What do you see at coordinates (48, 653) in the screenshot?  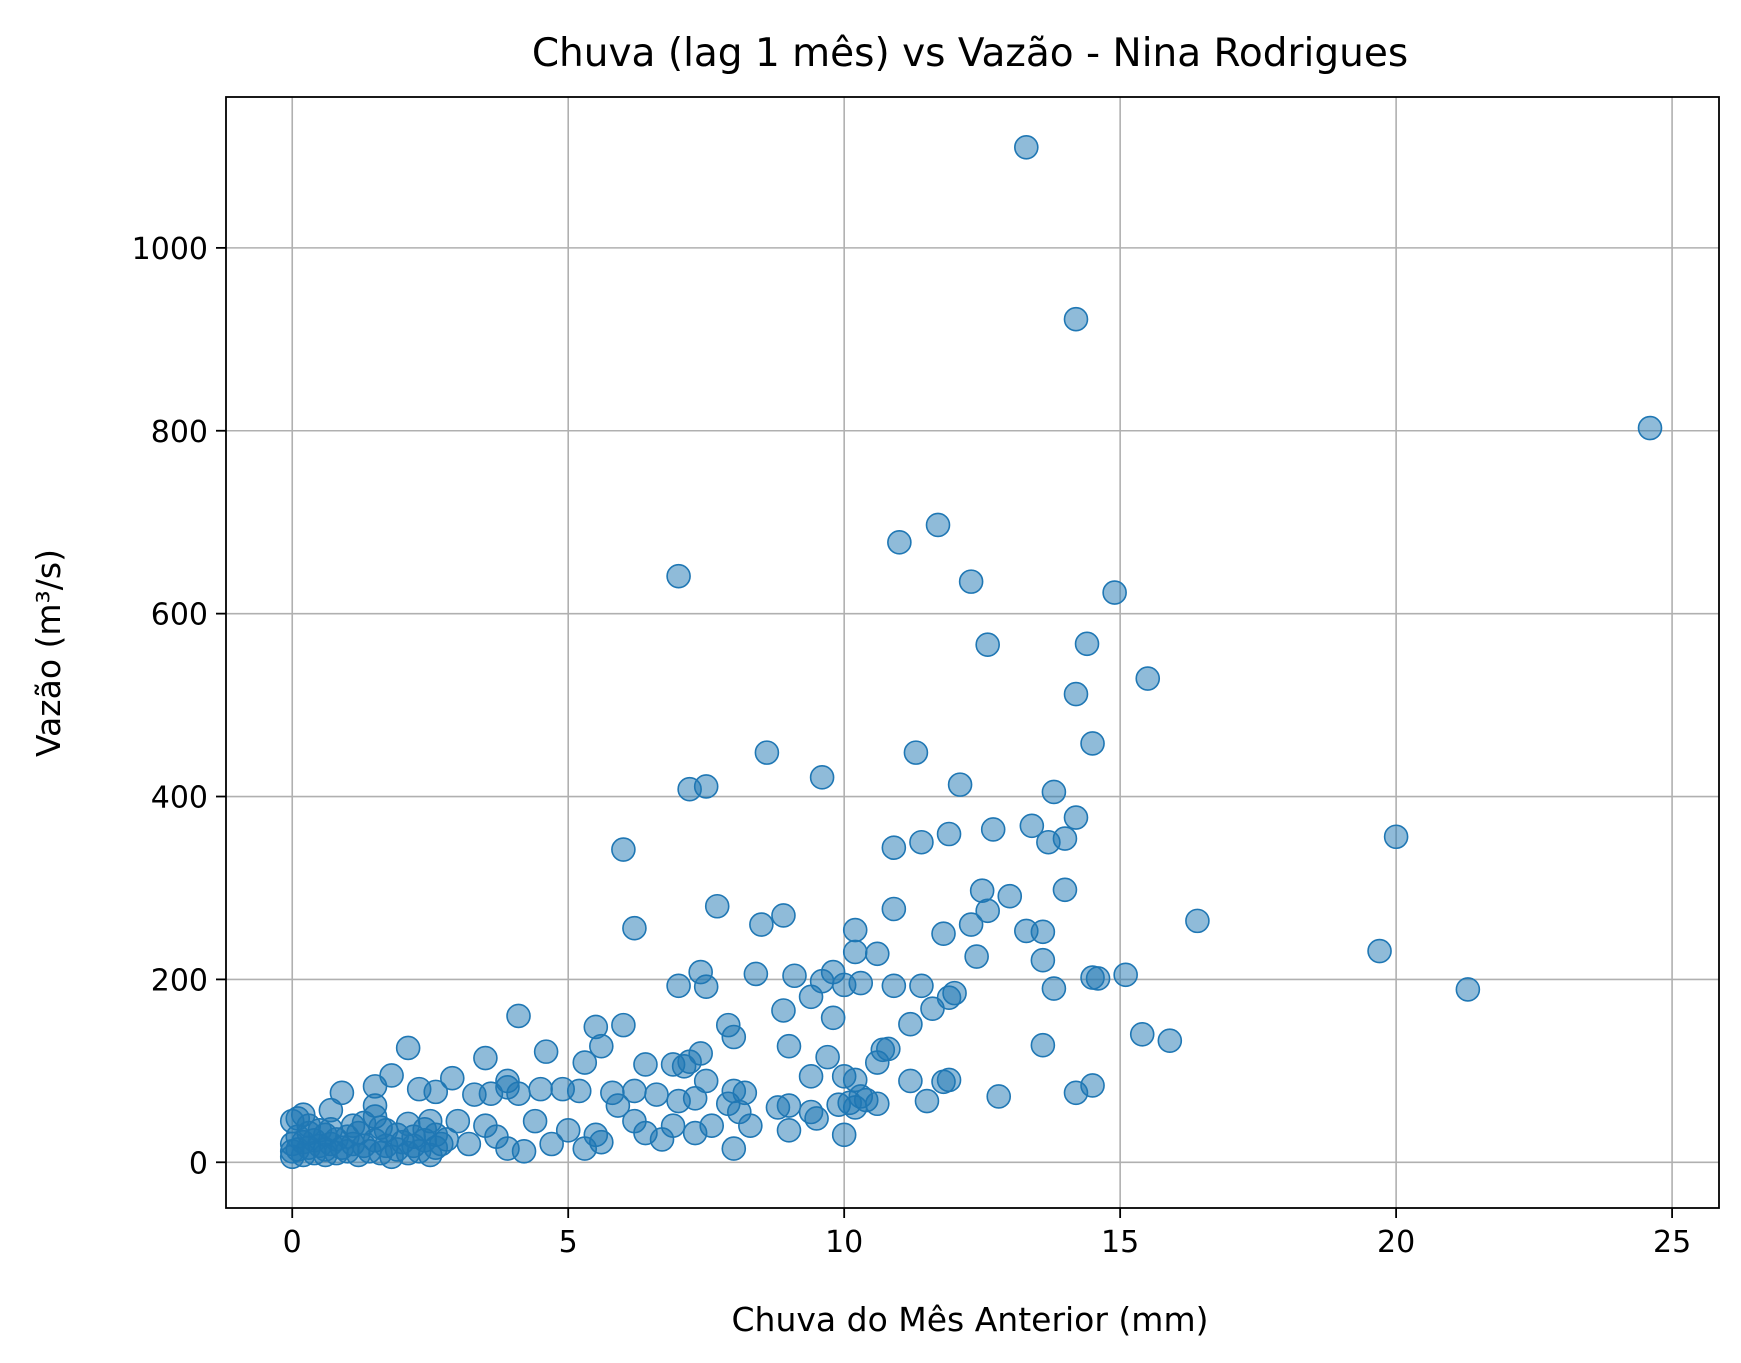 I see `y-axis-label: Vazão (m³/s)` at bounding box center [48, 653].